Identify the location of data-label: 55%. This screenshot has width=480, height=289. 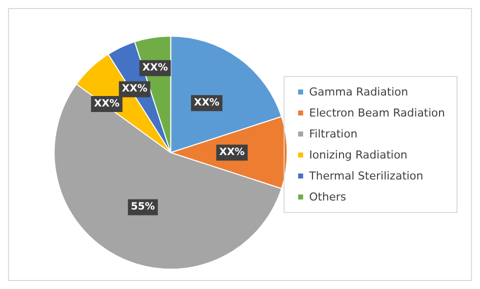
(142, 207).